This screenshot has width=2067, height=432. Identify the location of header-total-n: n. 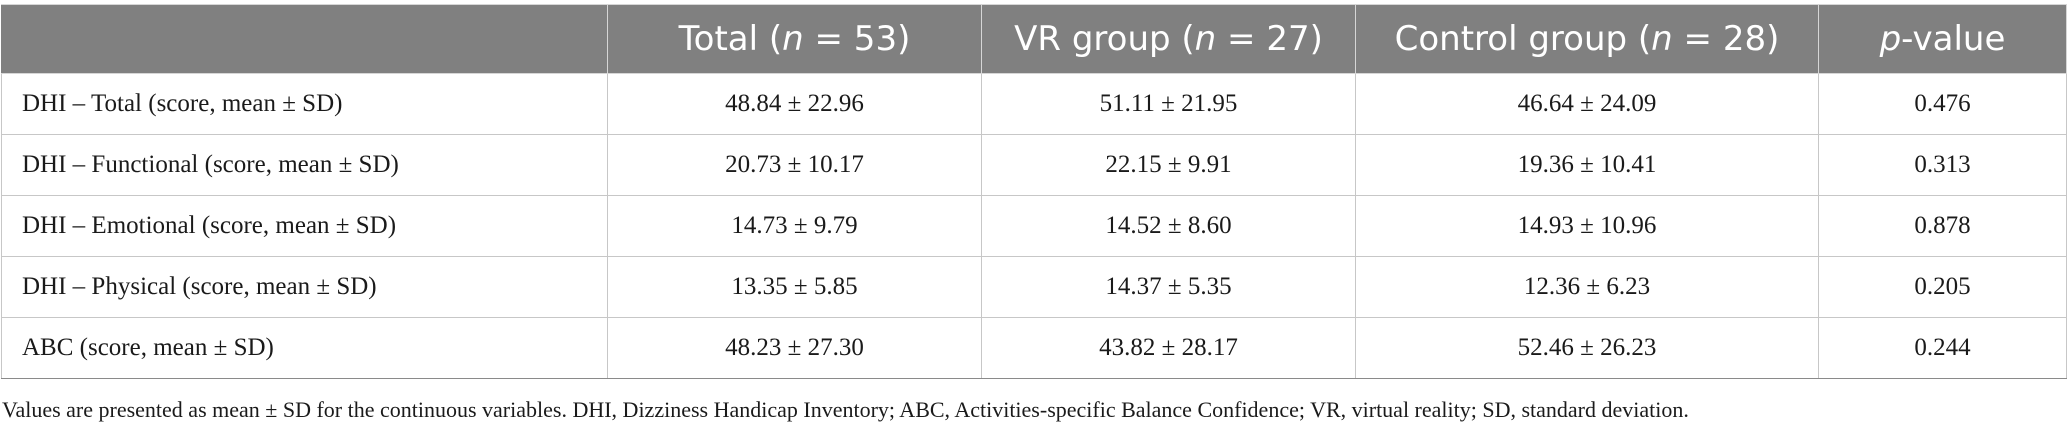
(793, 39).